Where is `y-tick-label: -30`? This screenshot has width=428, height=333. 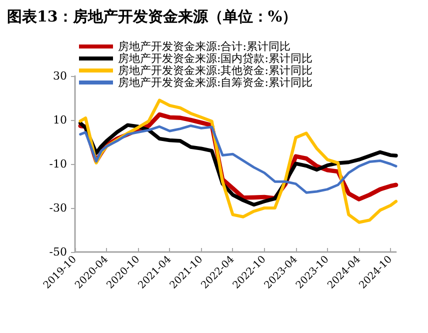 y-tick-label: -30 is located at coordinates (58, 208).